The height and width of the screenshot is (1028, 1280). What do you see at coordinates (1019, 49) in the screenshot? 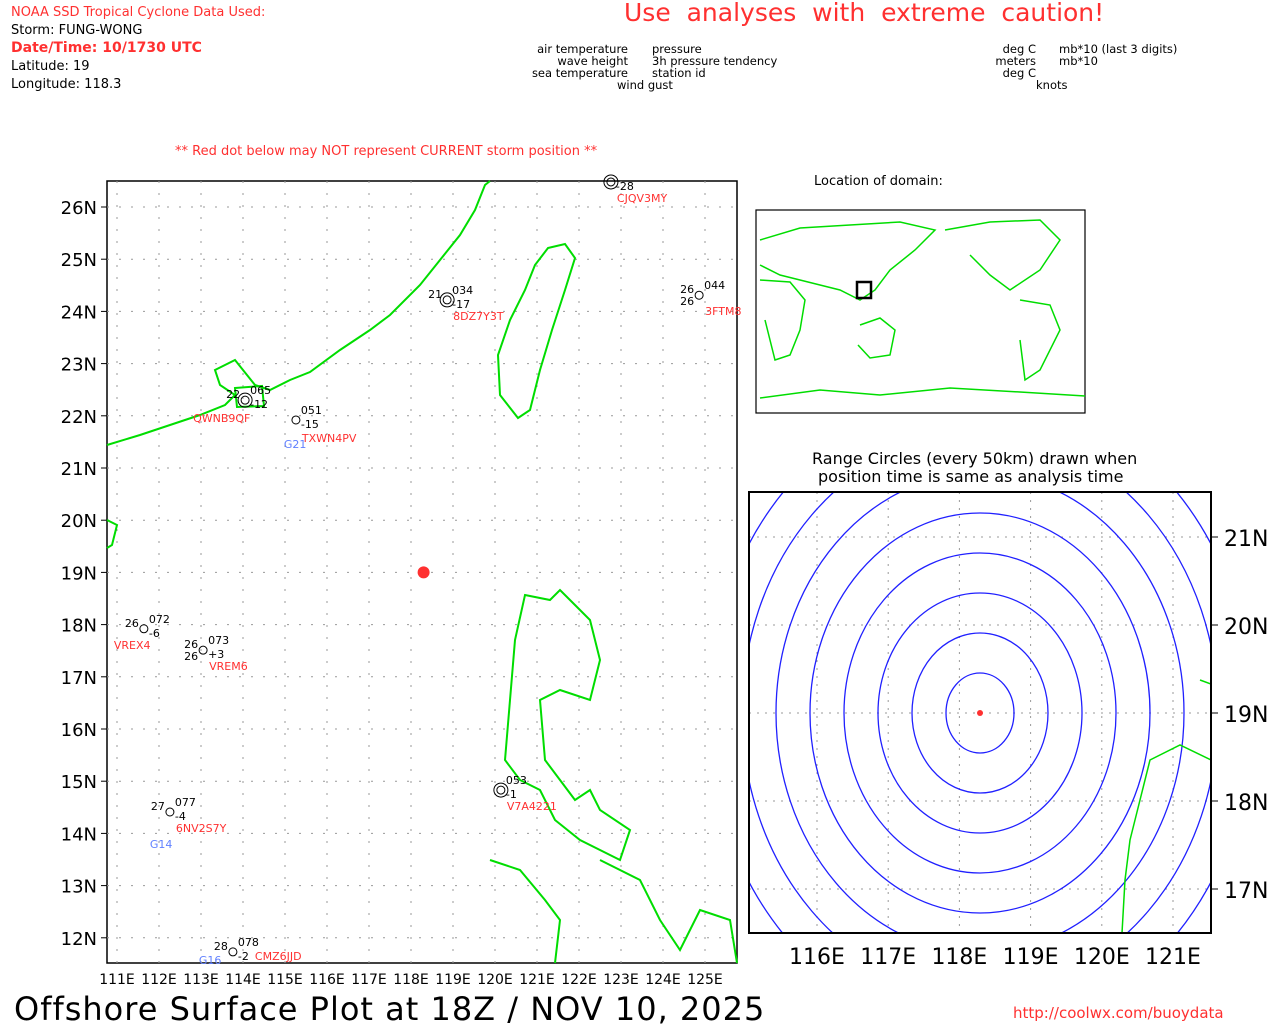
I see `legend-unit-degc: deg C` at bounding box center [1019, 49].